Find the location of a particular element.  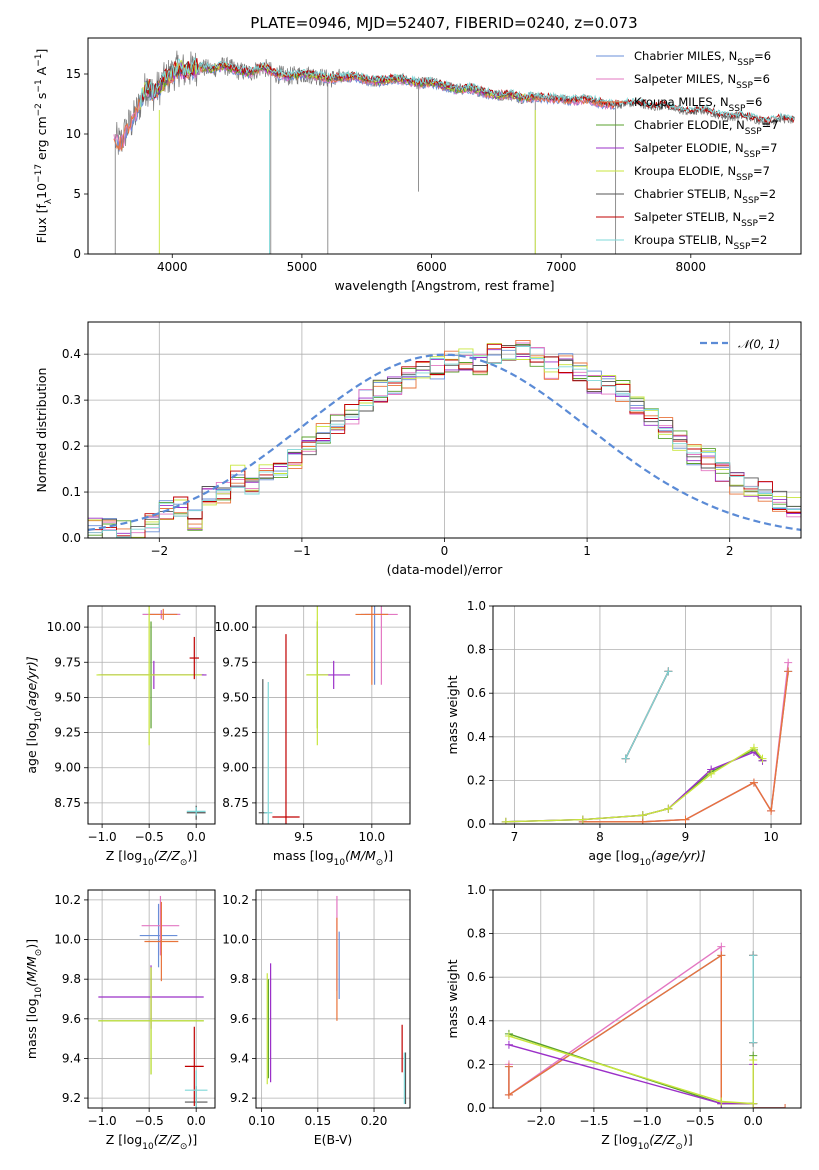

plot-area-residuals is located at coordinates (444, 438).